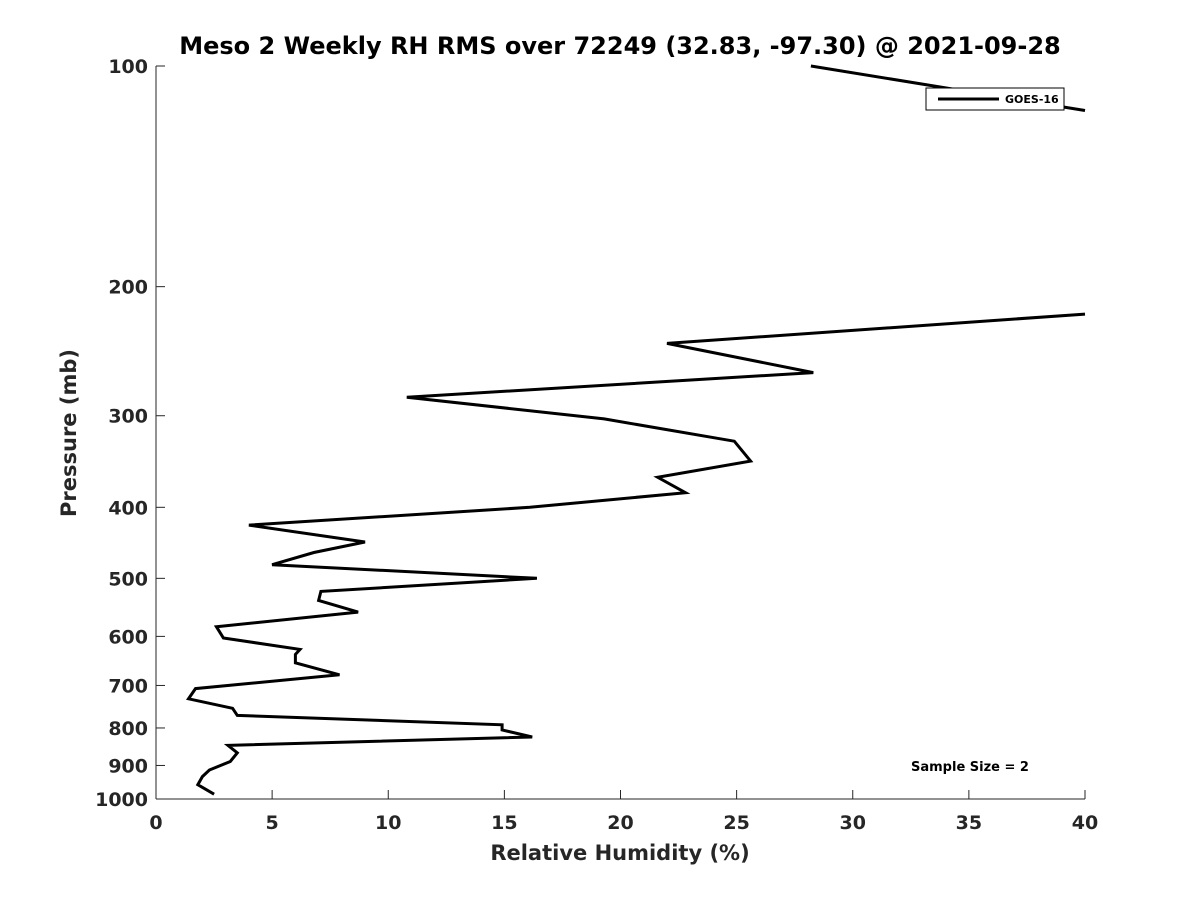 The height and width of the screenshot is (900, 1200). What do you see at coordinates (619, 853) in the screenshot?
I see `x-axis-label: Relative Humidity (%)` at bounding box center [619, 853].